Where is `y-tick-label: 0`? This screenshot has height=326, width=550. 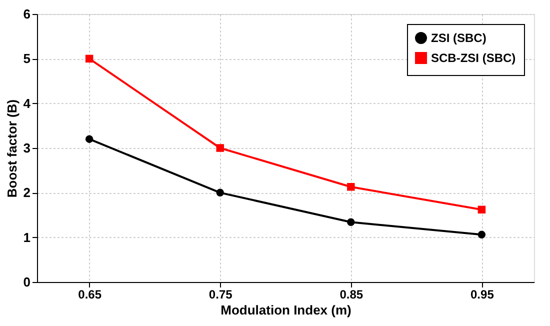
y-tick-label: 0 is located at coordinates (26, 282).